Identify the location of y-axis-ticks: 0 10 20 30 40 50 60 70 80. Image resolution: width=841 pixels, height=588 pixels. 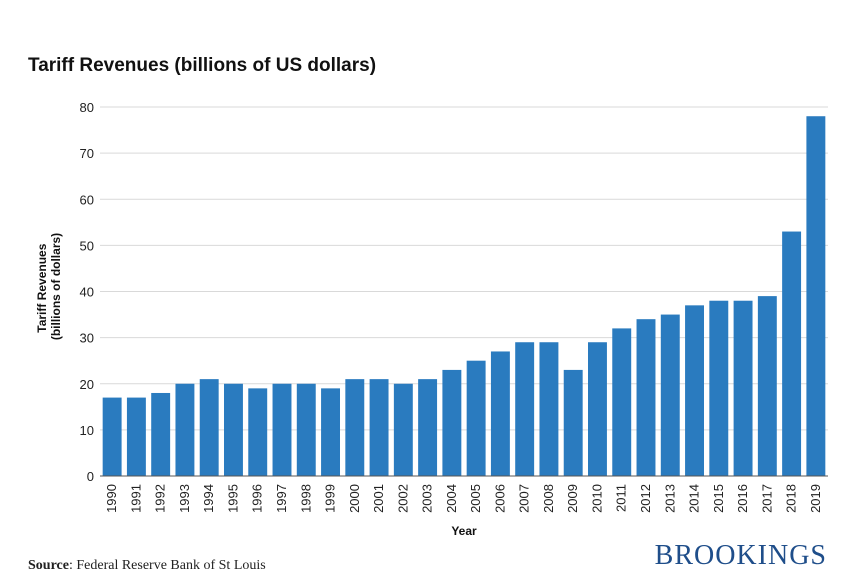
(87, 292).